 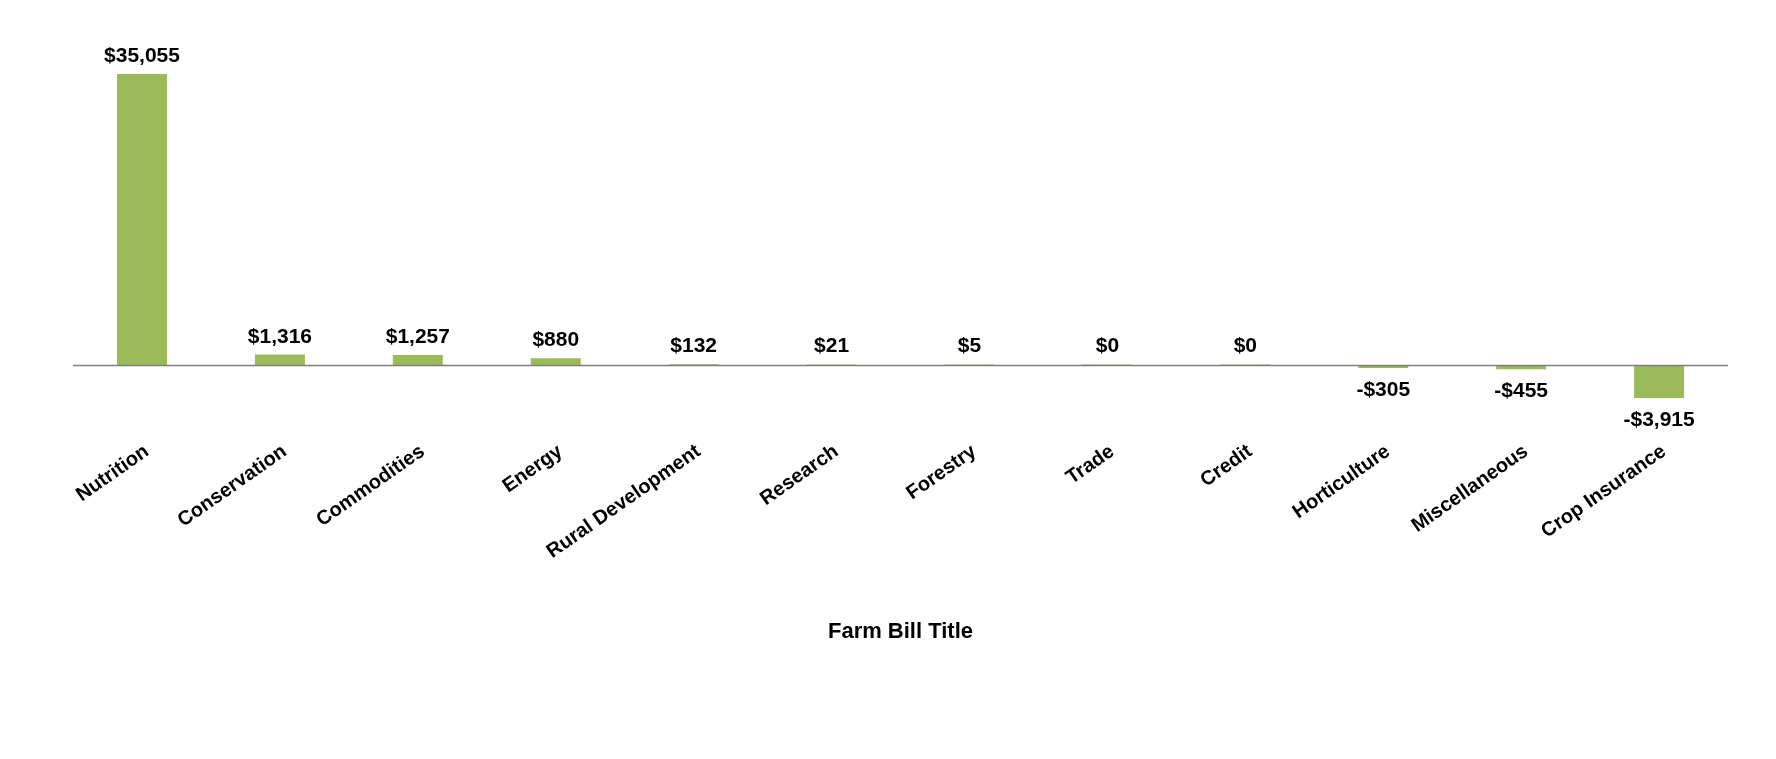 What do you see at coordinates (694, 345) in the screenshot?
I see `data-label: $132` at bounding box center [694, 345].